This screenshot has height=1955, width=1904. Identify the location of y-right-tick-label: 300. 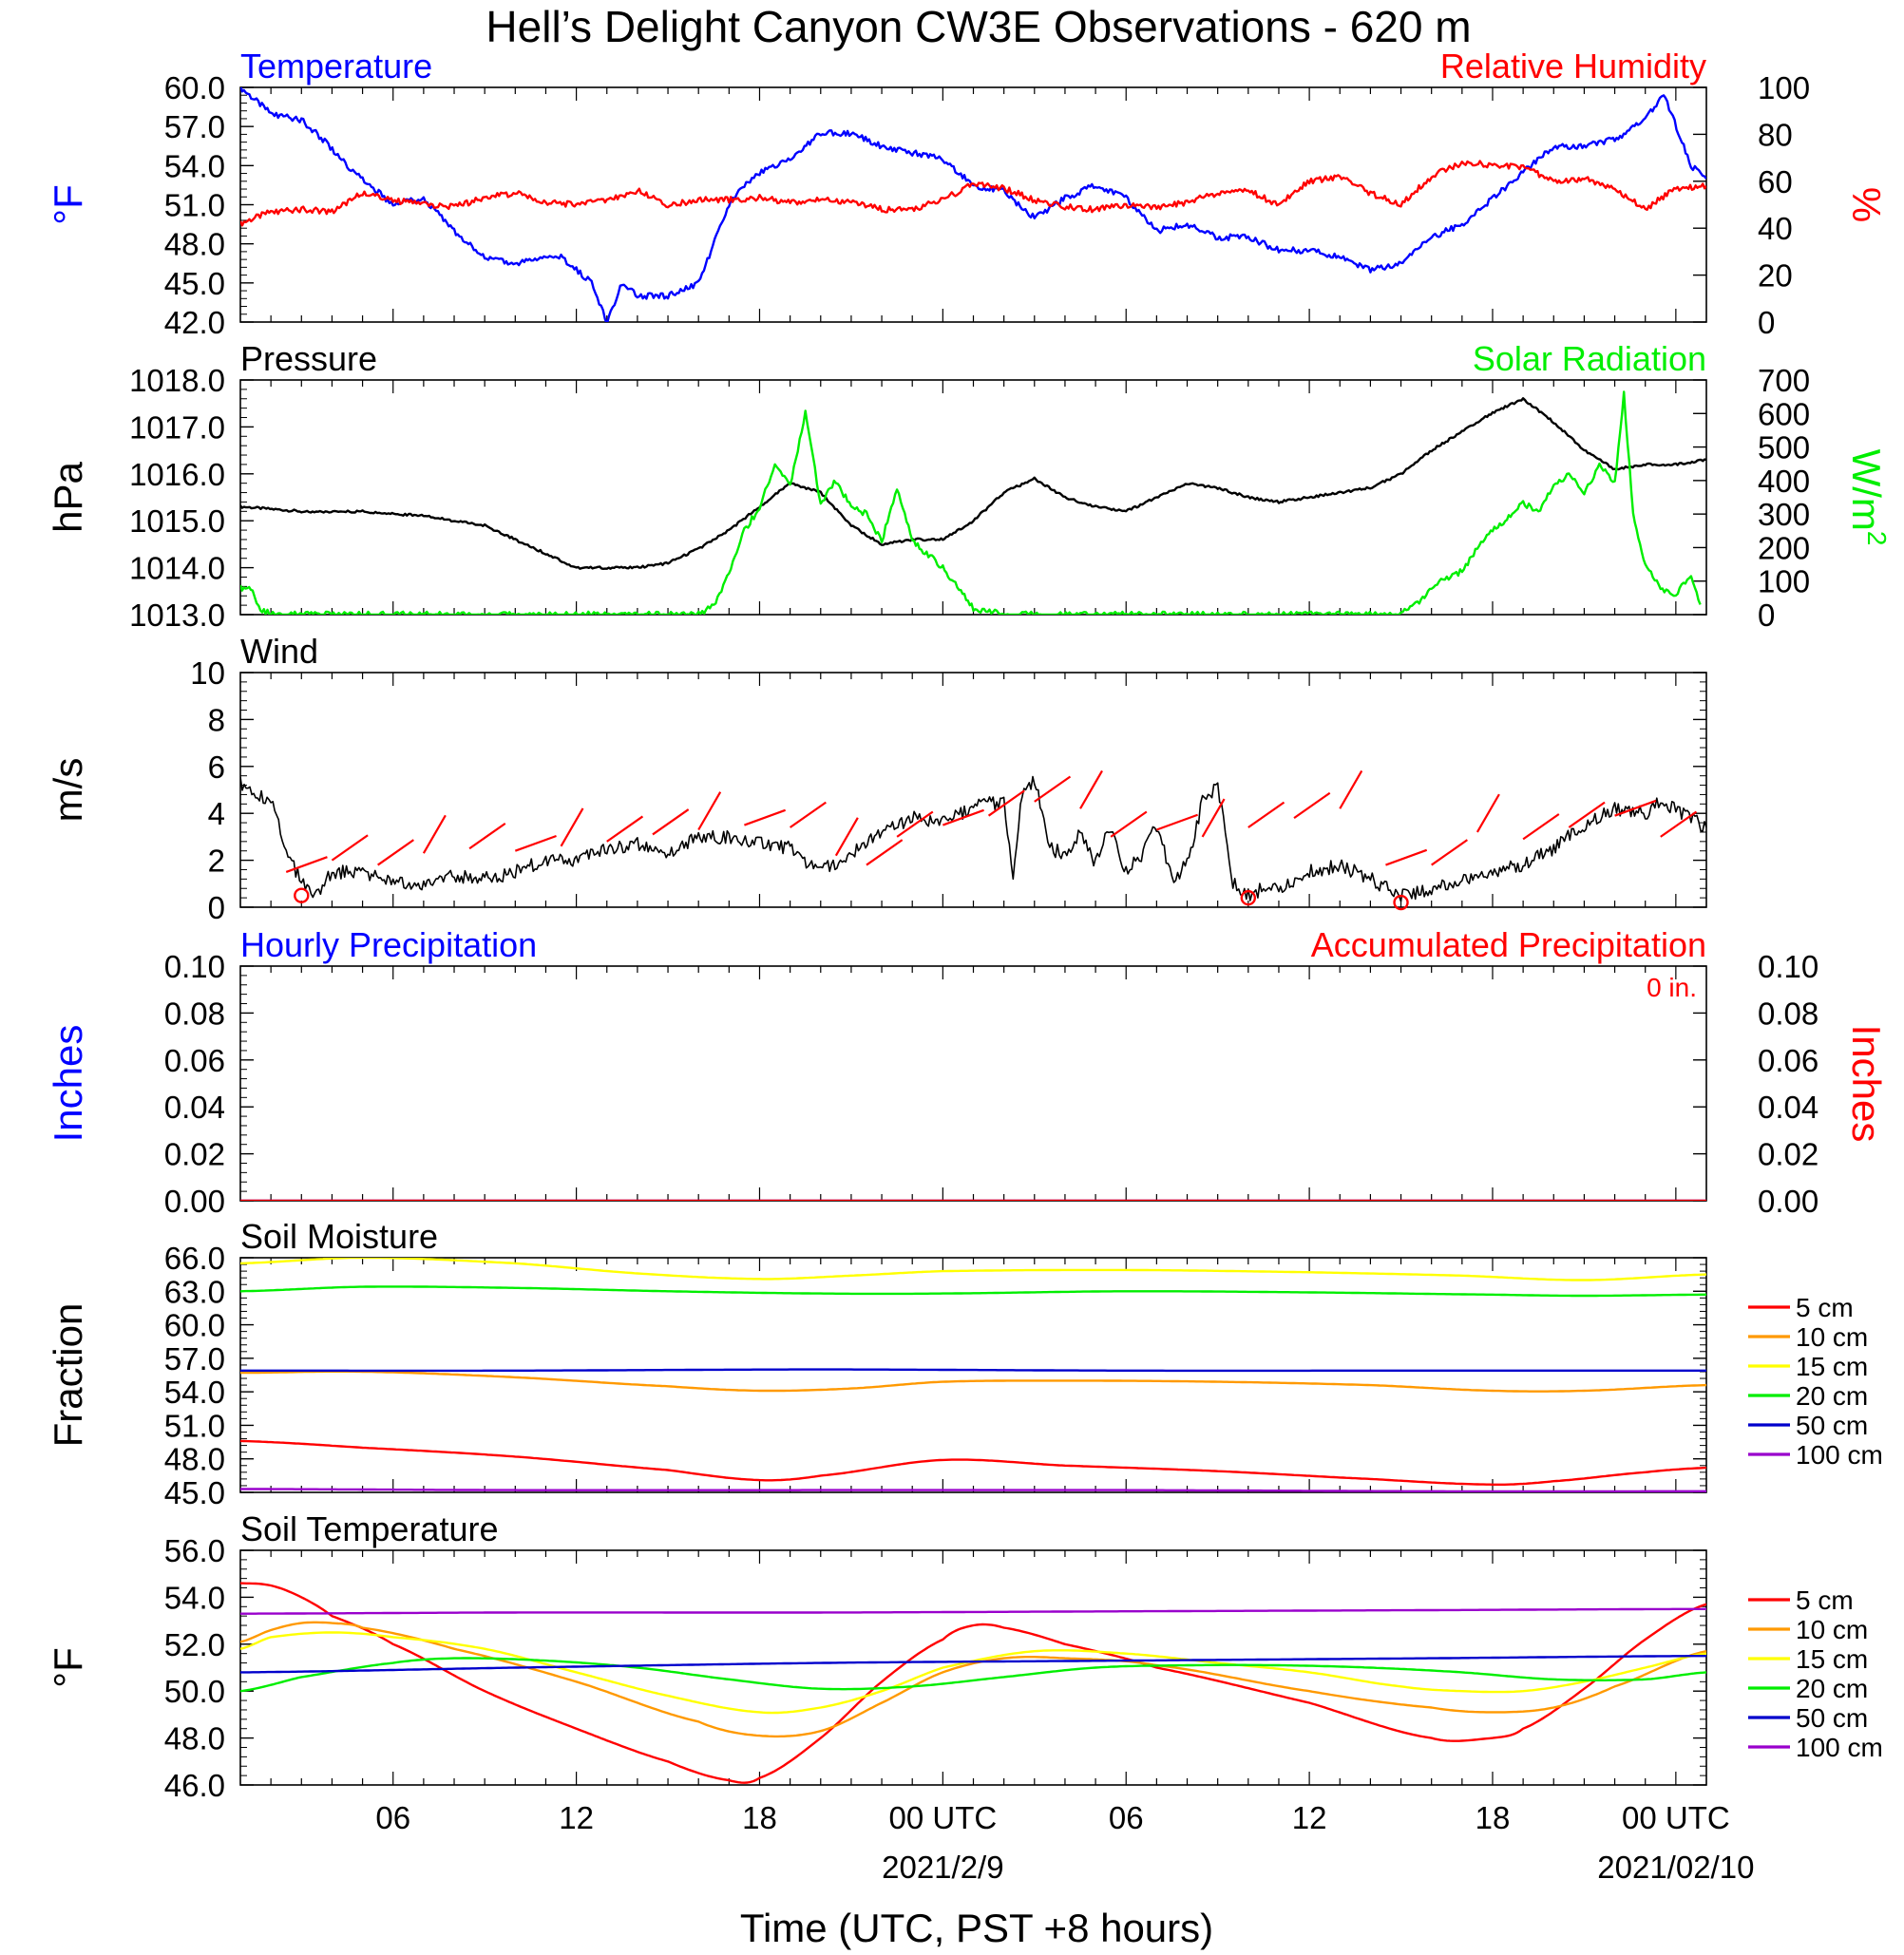
(1784, 514).